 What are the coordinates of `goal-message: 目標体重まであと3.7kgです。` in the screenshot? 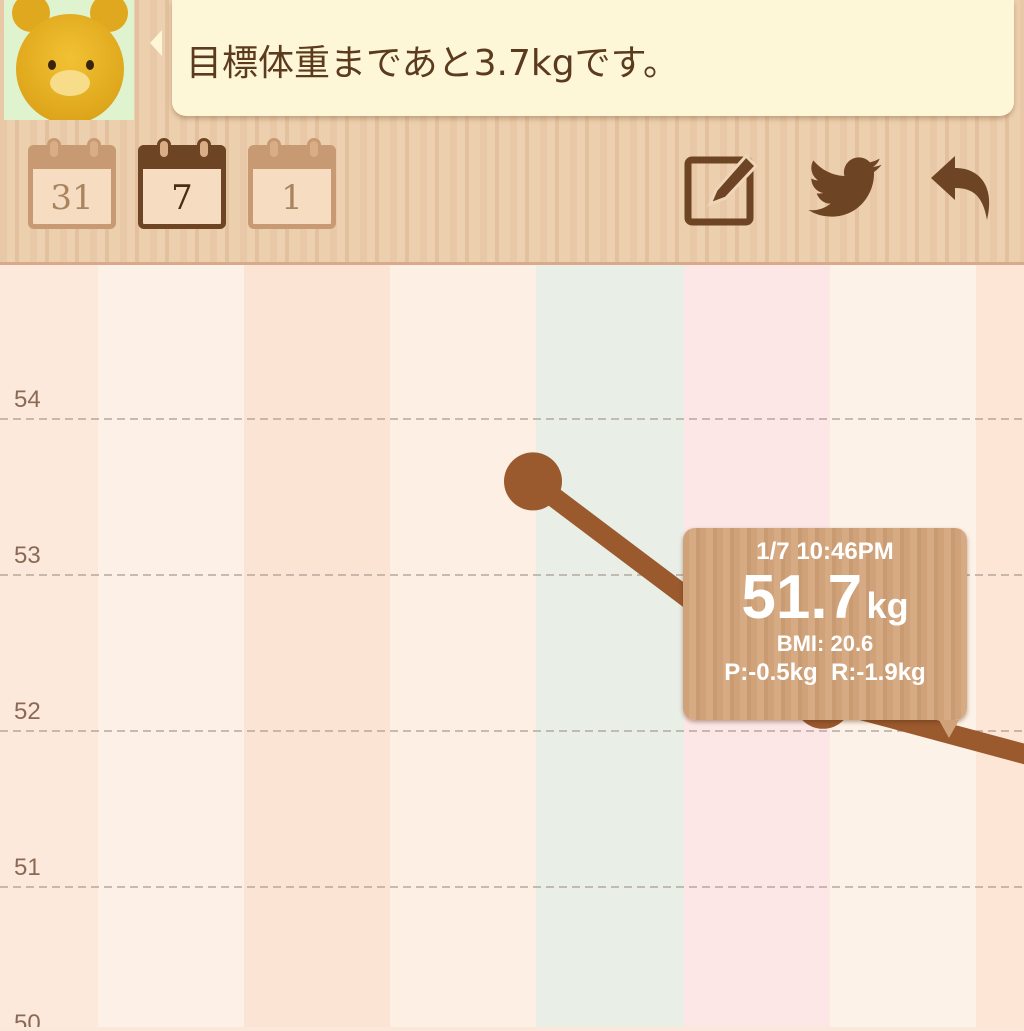 It's located at (432, 63).